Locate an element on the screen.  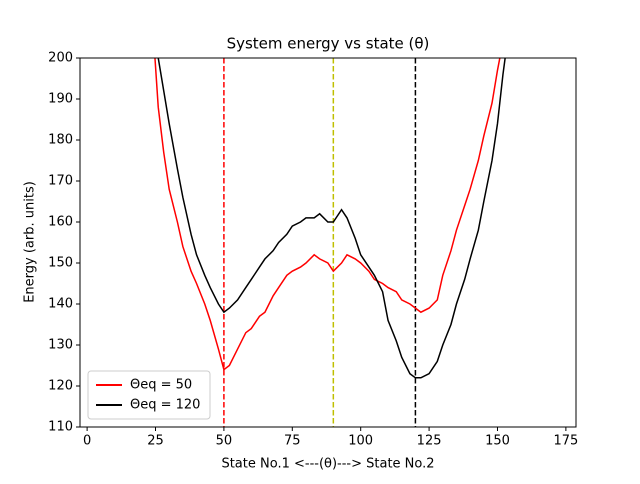
y-tick-label: 200 is located at coordinates (60, 58).